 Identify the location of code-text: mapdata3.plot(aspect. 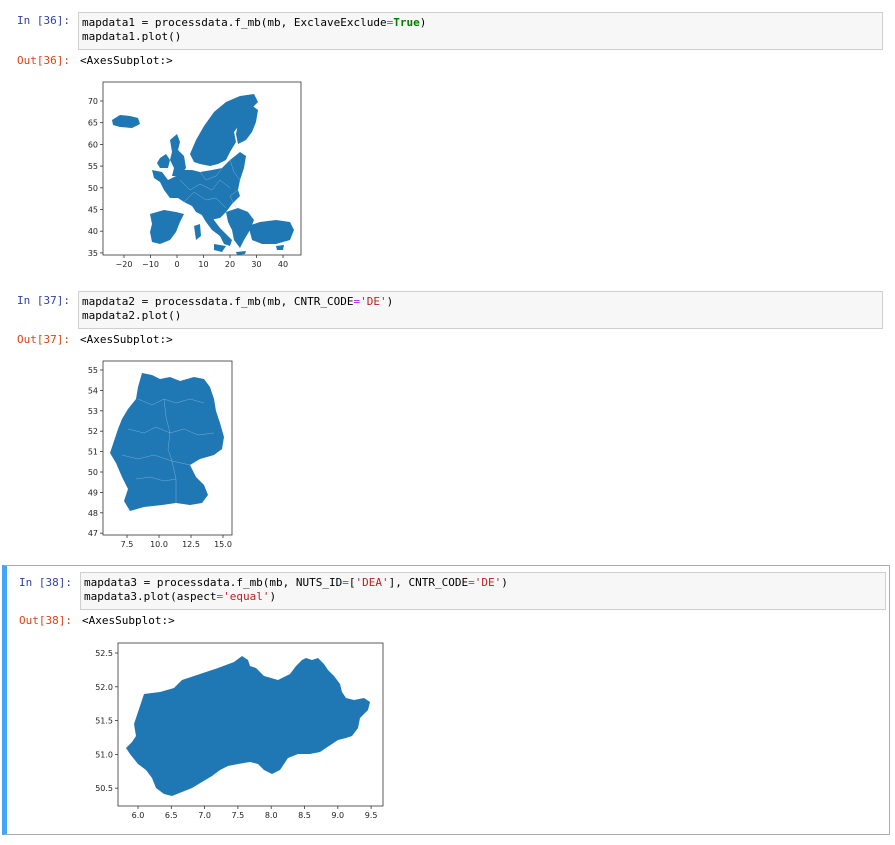
(150, 596).